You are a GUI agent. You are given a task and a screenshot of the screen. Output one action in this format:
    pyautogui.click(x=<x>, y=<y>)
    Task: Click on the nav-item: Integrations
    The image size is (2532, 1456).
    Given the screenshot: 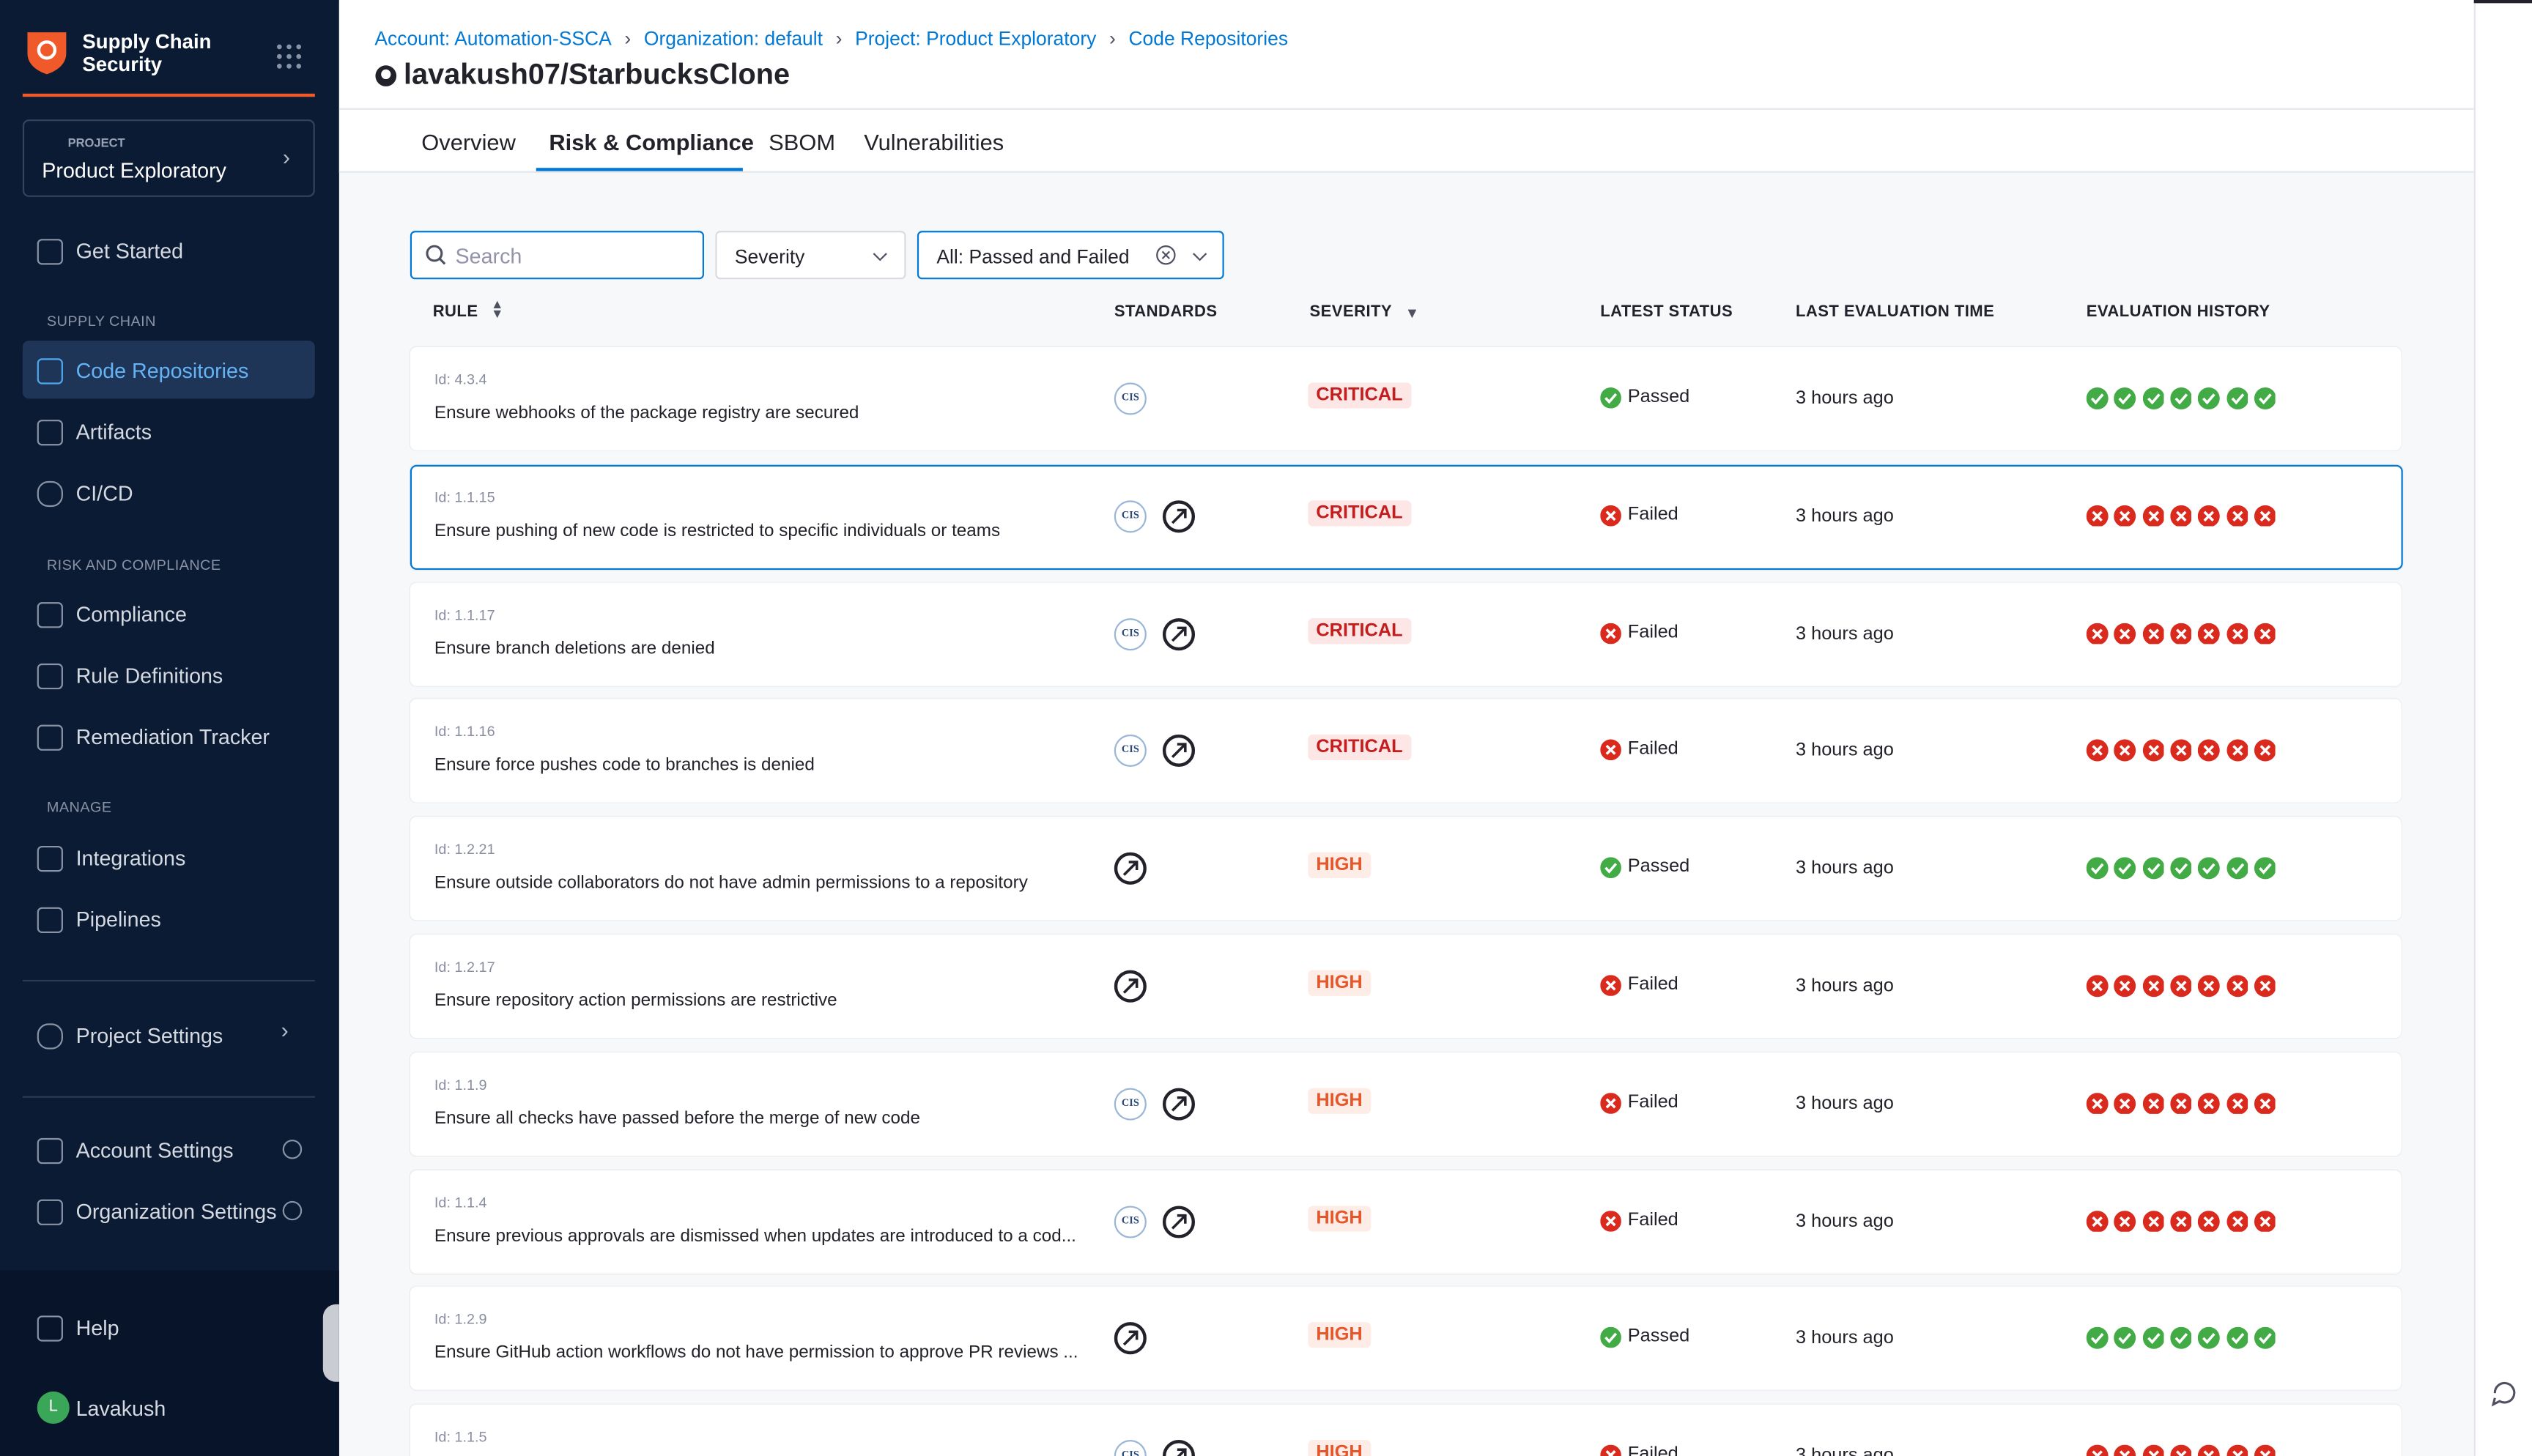 What is the action you would take?
    pyautogui.click(x=131, y=858)
    